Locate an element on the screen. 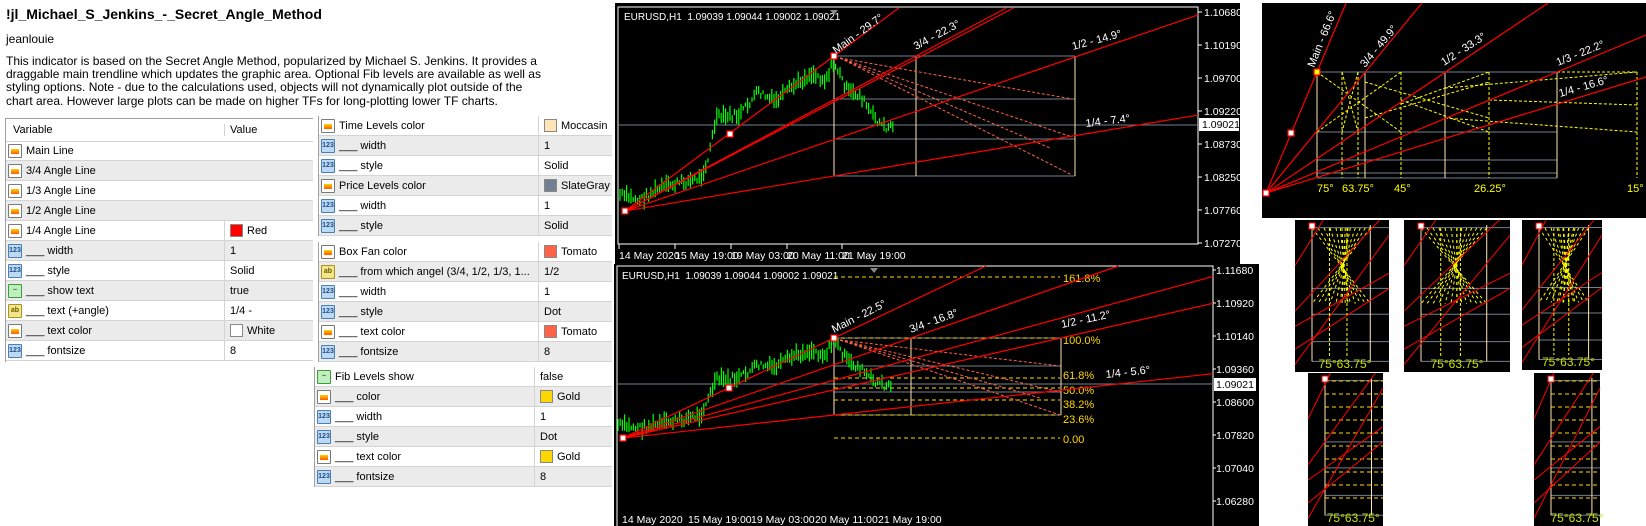 The image size is (1646, 526). fan-line is located at coordinates (1456, 265).